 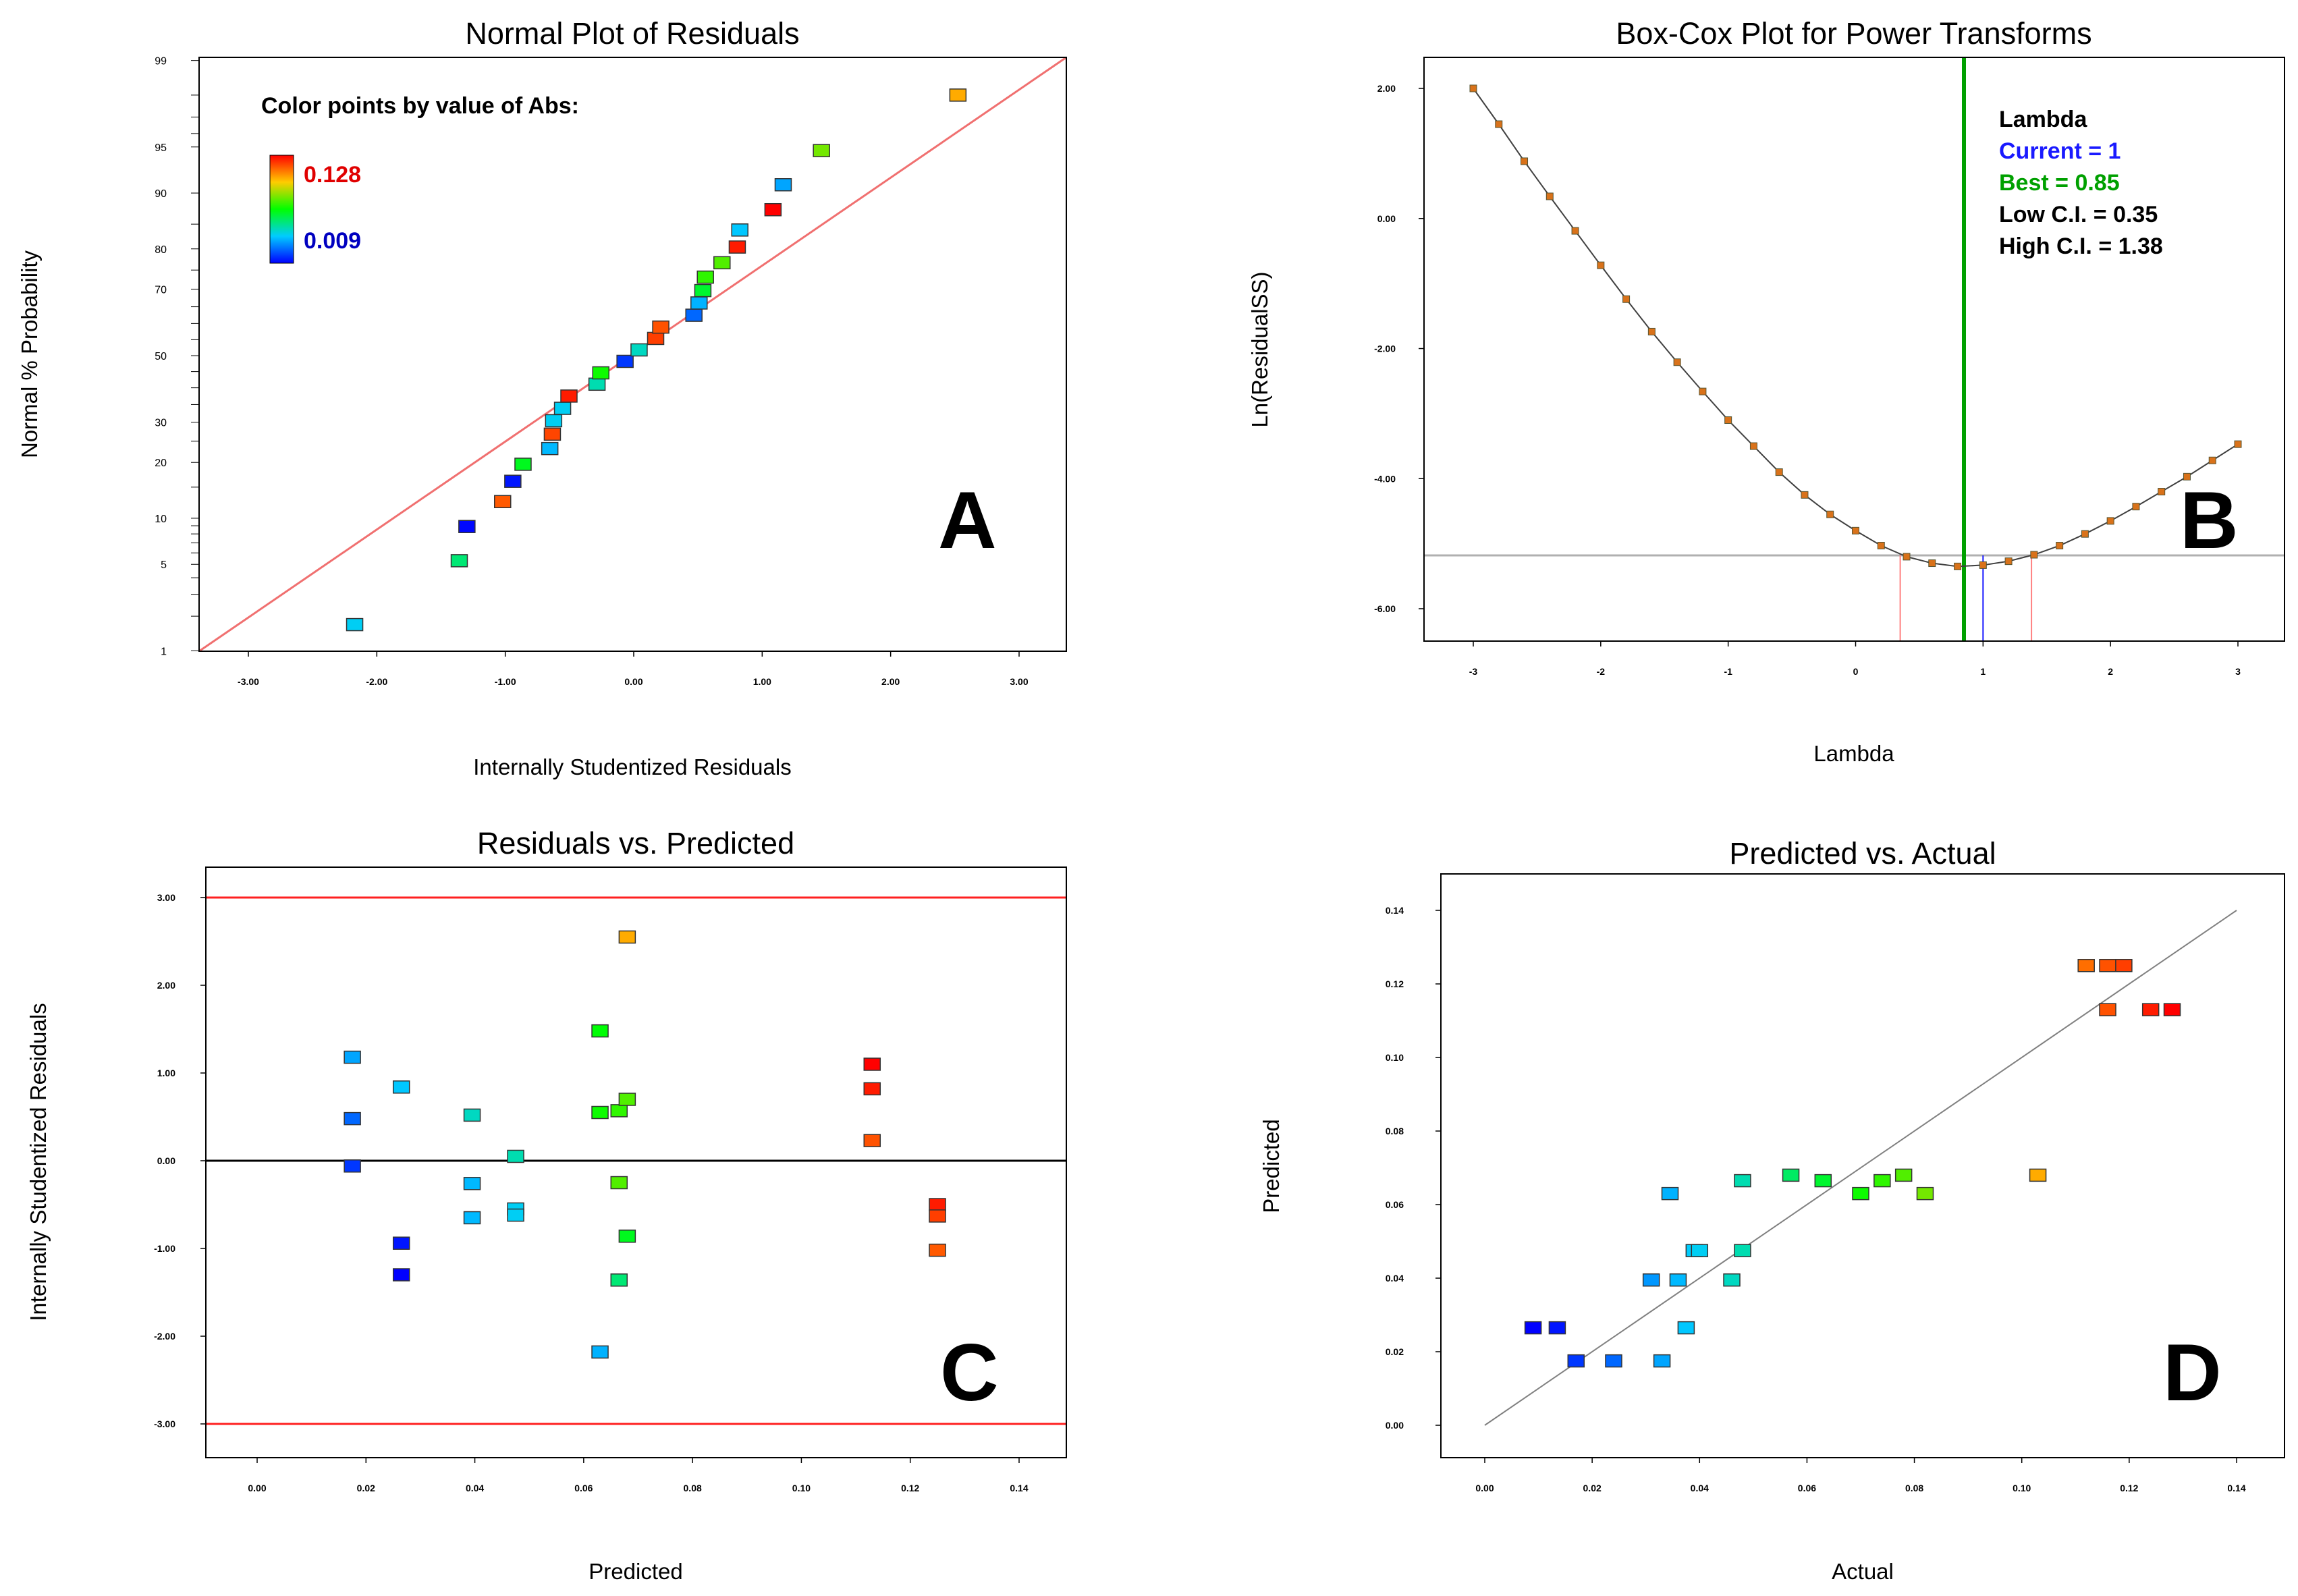 What do you see at coordinates (1700, 1488) in the screenshot?
I see `x-tick-label: 0.04` at bounding box center [1700, 1488].